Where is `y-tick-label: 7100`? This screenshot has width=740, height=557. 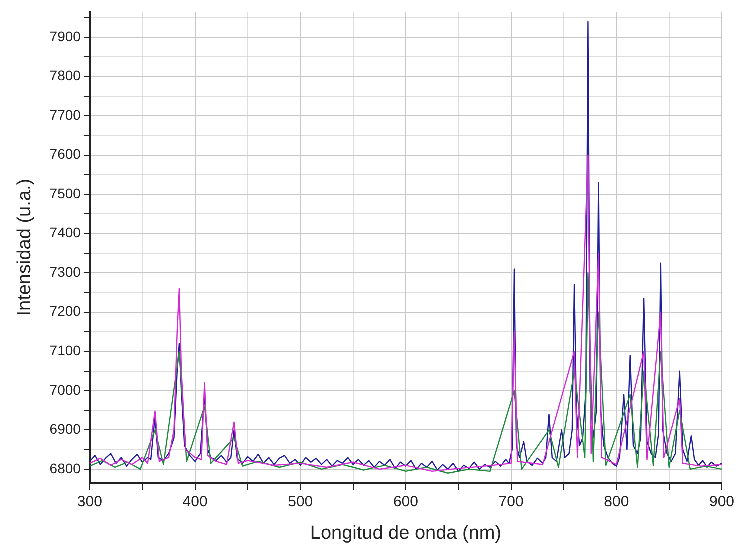
y-tick-label: 7100 is located at coordinates (66, 350).